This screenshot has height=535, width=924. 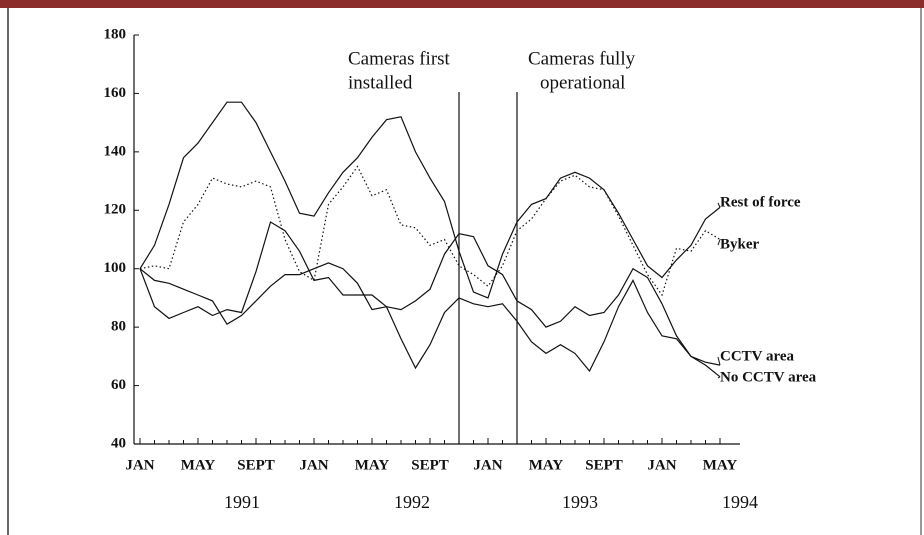 I want to click on series-label: No CCTV area, so click(x=768, y=377).